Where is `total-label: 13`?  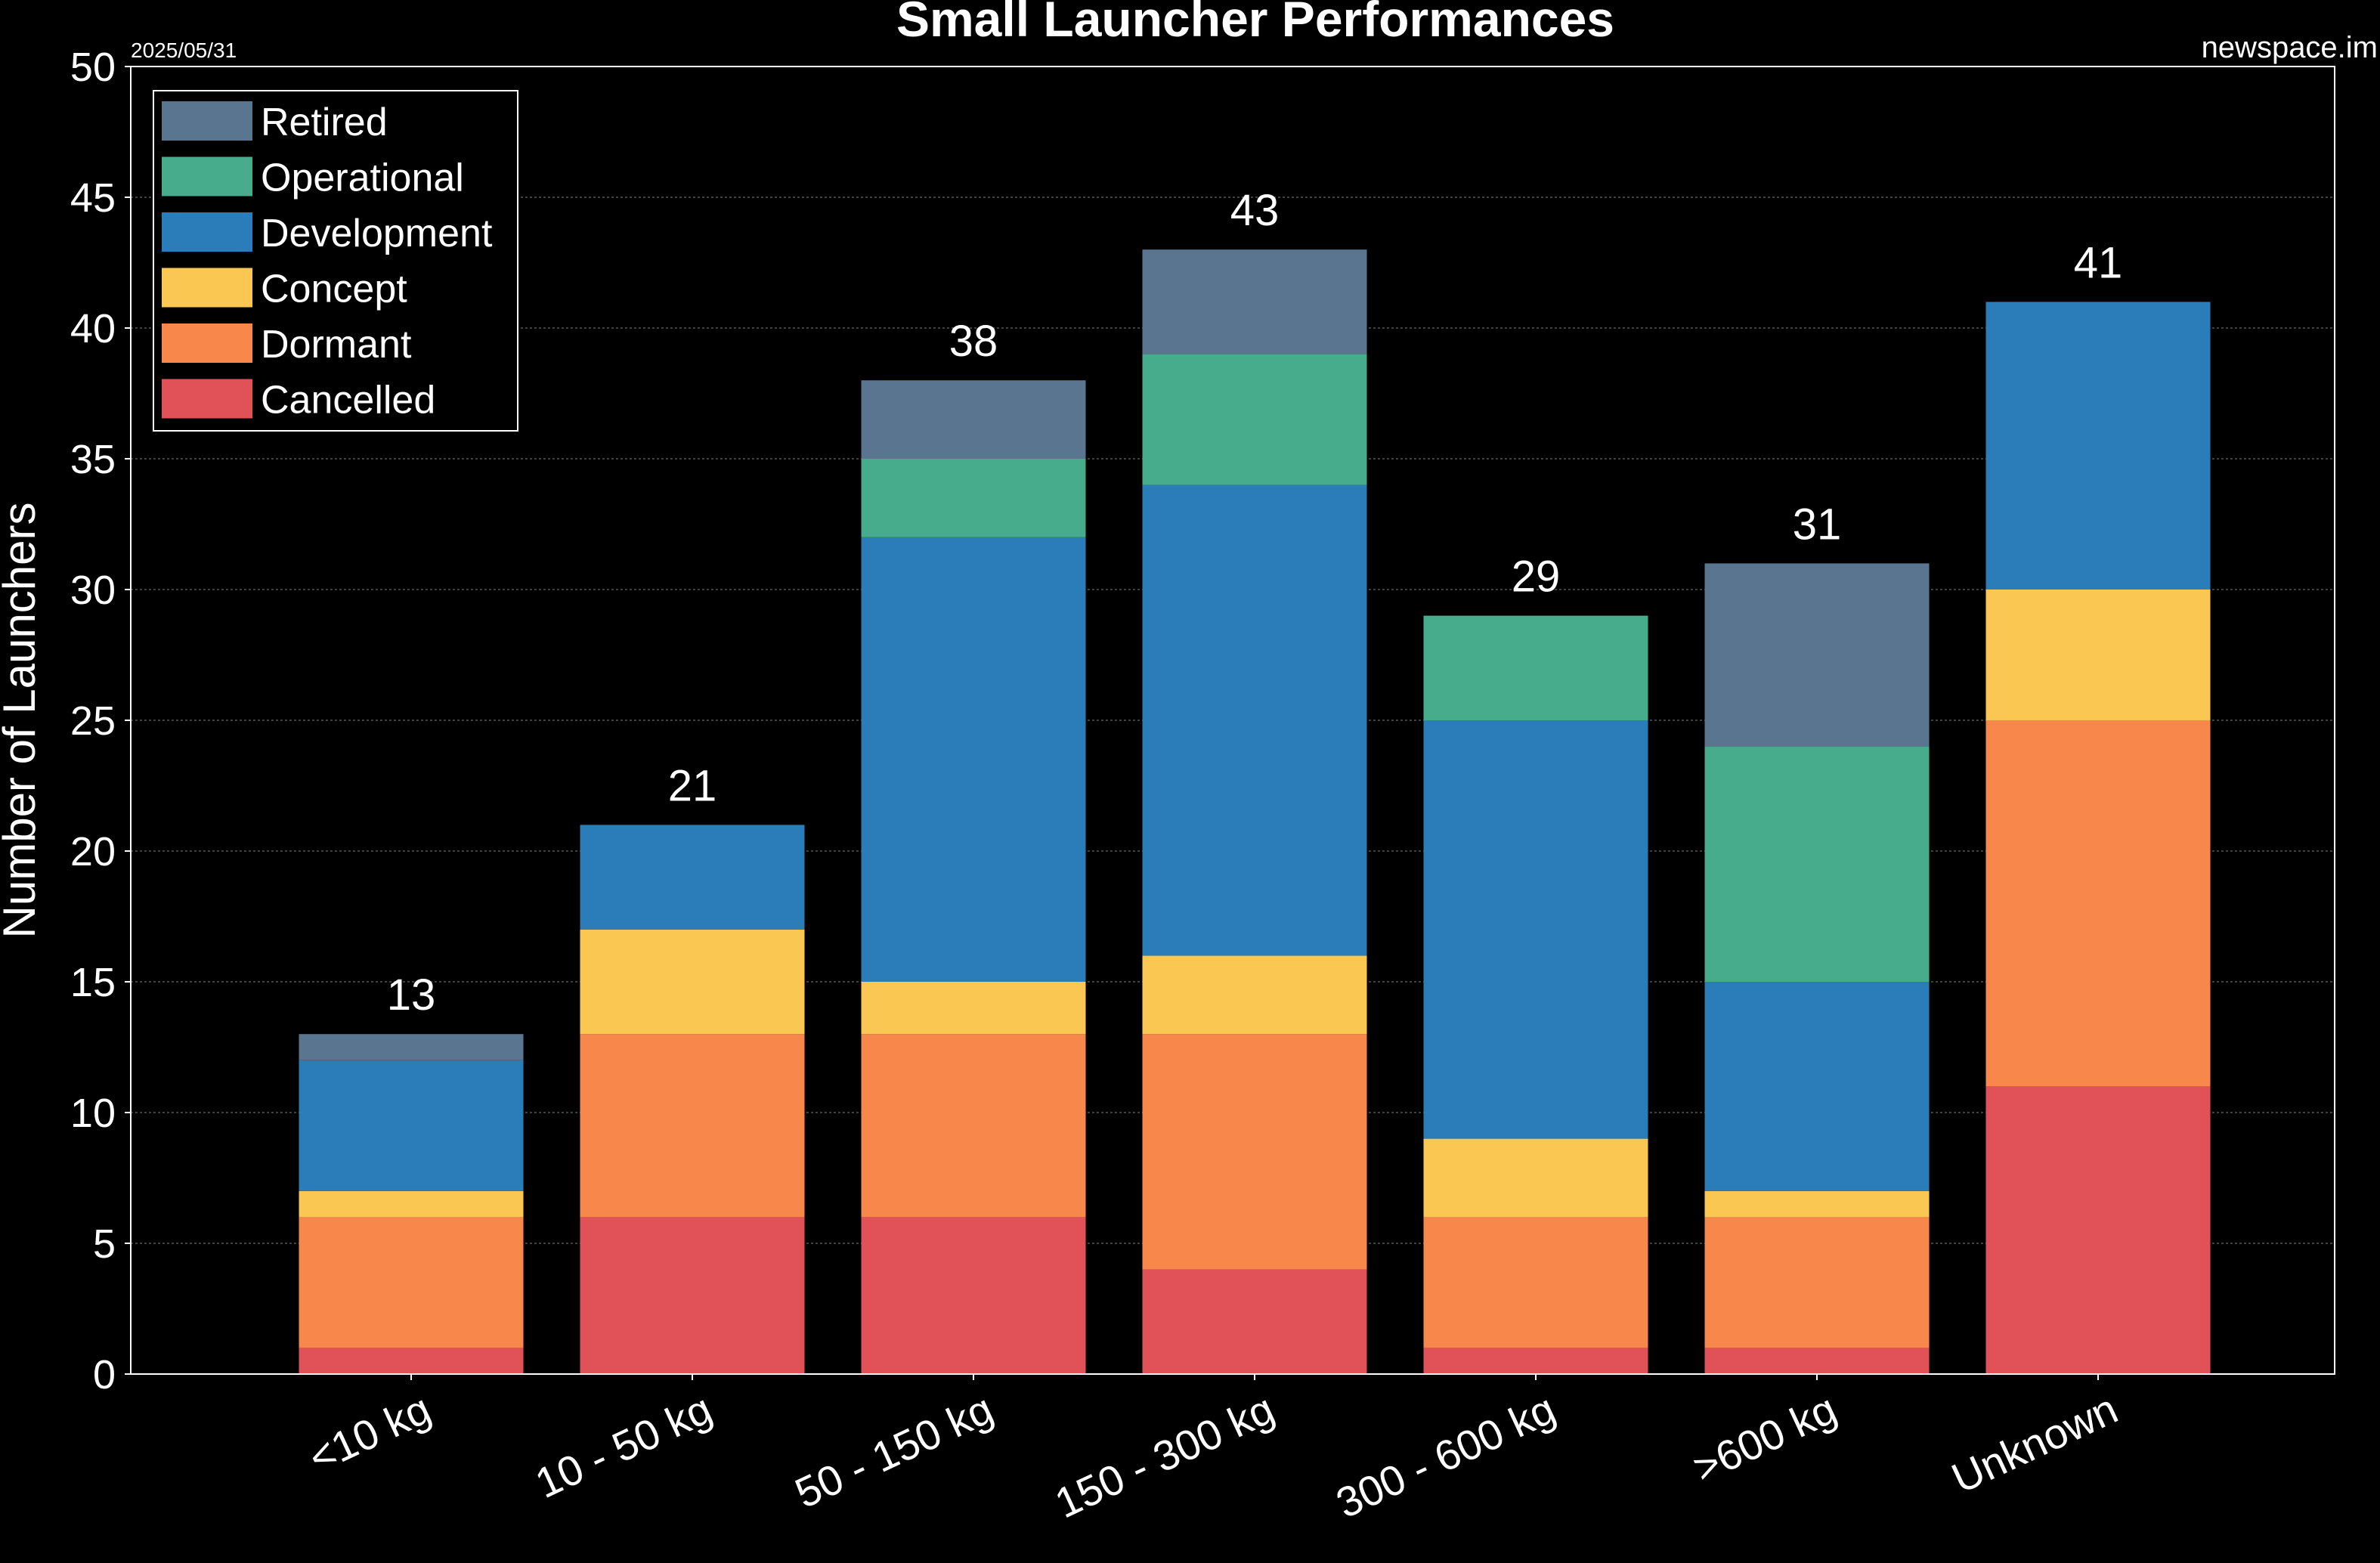
total-label: 13 is located at coordinates (411, 995).